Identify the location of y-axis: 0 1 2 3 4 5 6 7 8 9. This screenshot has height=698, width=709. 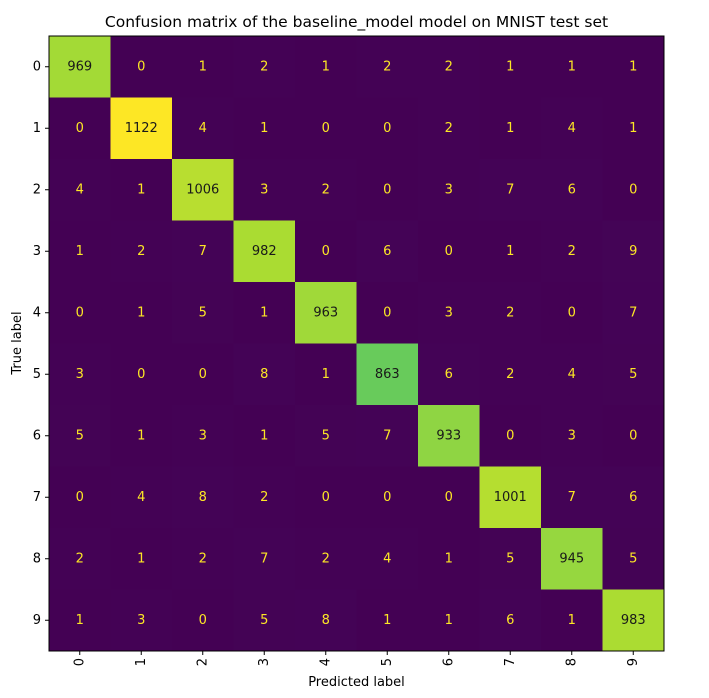
(41, 343).